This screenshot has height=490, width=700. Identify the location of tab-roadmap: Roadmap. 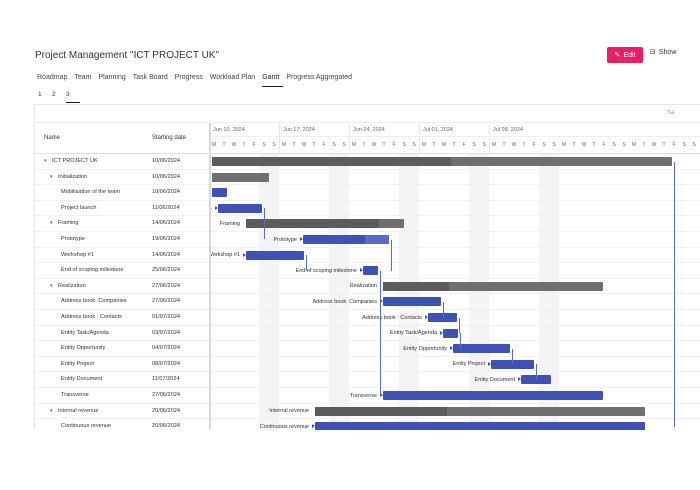
(52, 77).